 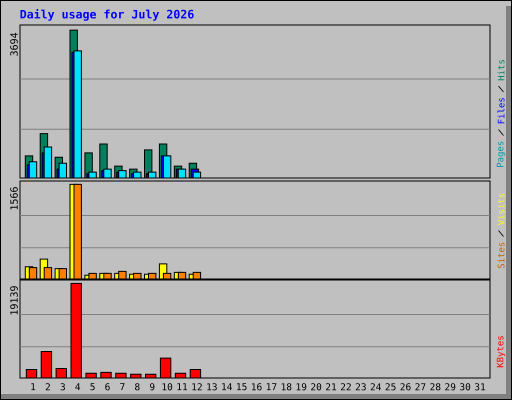 What do you see at coordinates (14, 44) in the screenshot?
I see `text: 3694` at bounding box center [14, 44].